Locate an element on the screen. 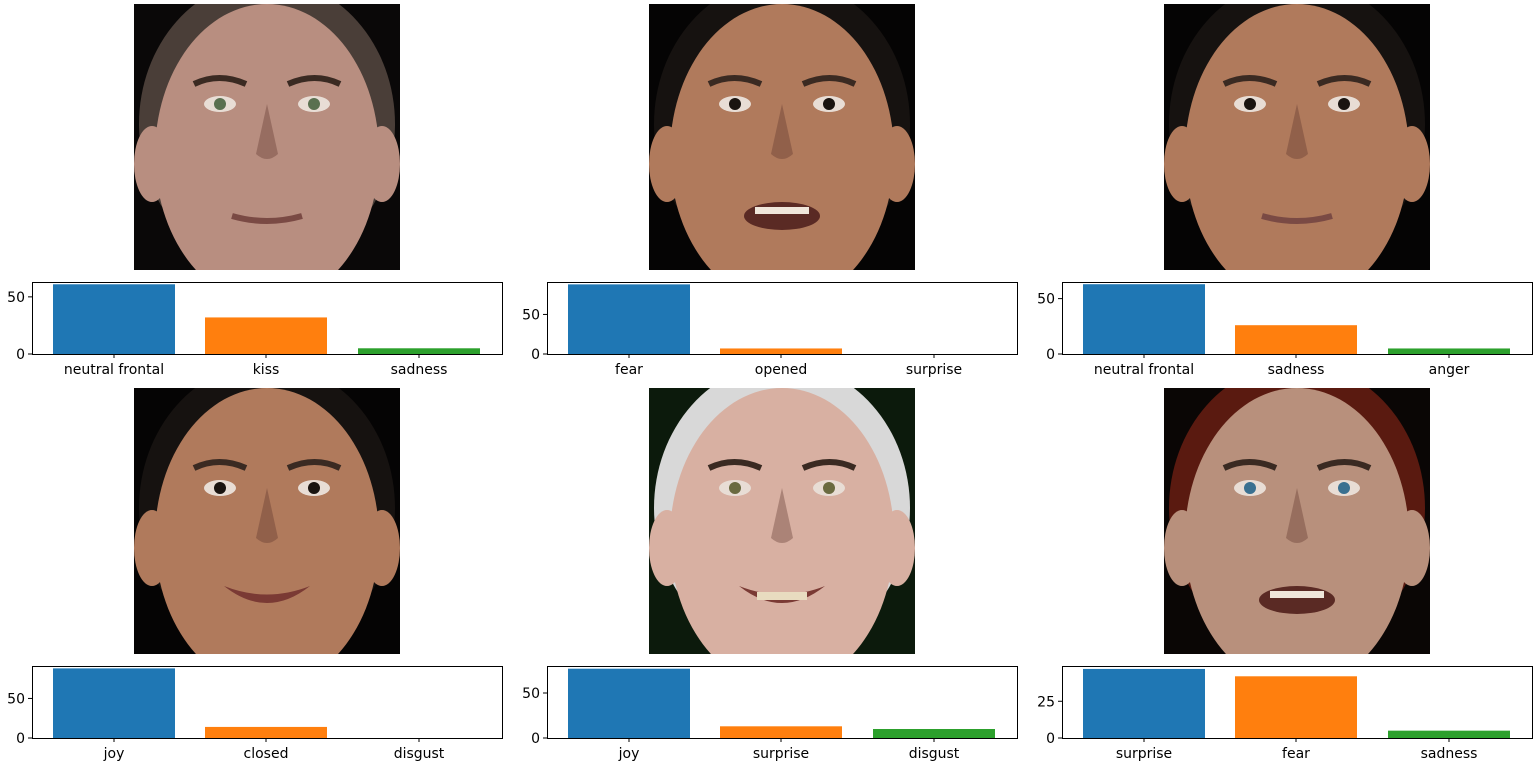  x-tick-label: anger is located at coordinates (1449, 370).